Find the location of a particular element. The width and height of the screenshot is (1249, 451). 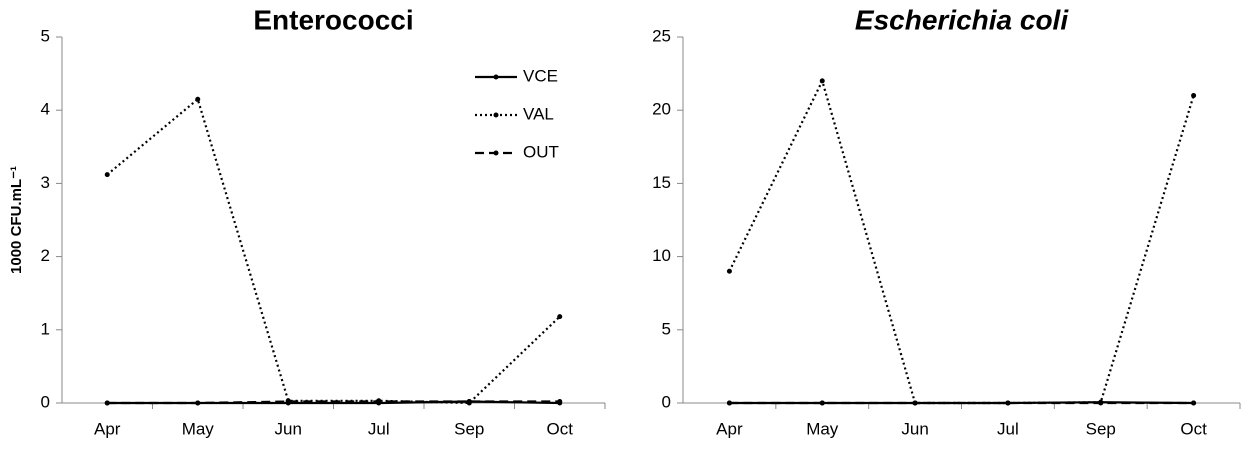

y-tick-label: 20 is located at coordinates (661, 109).